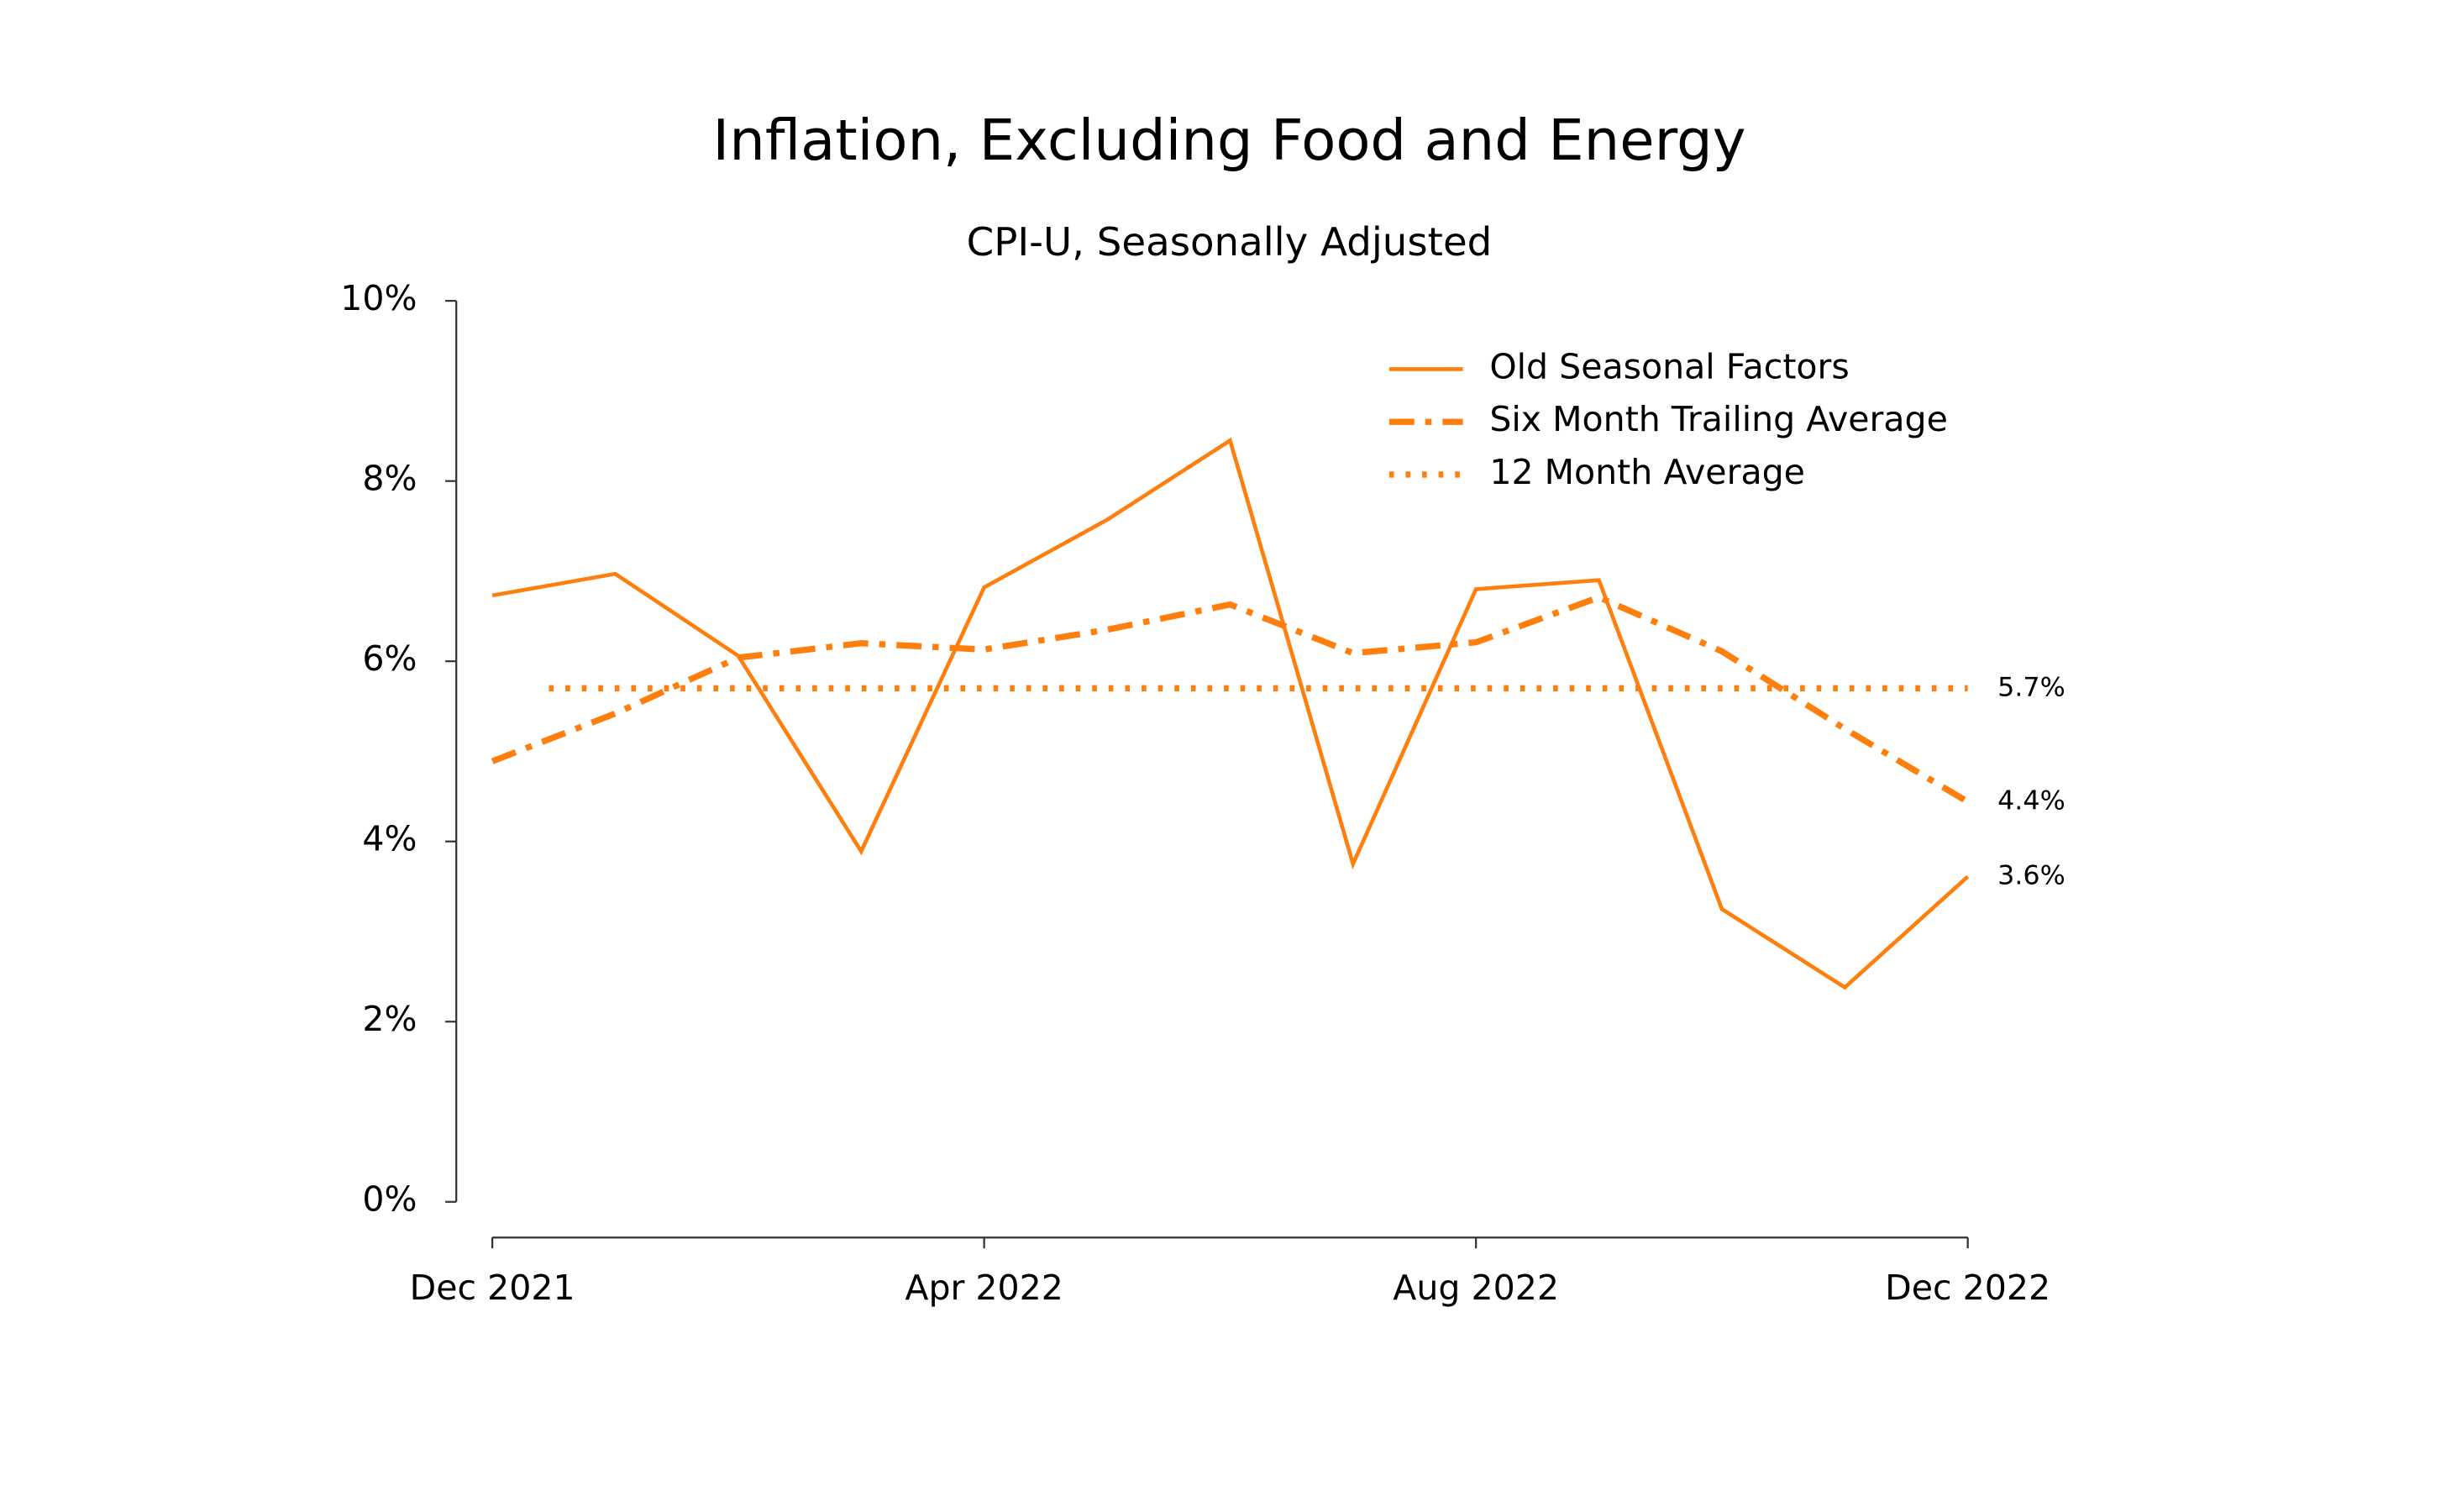  I want to click on series-line, so click(1230, 699).